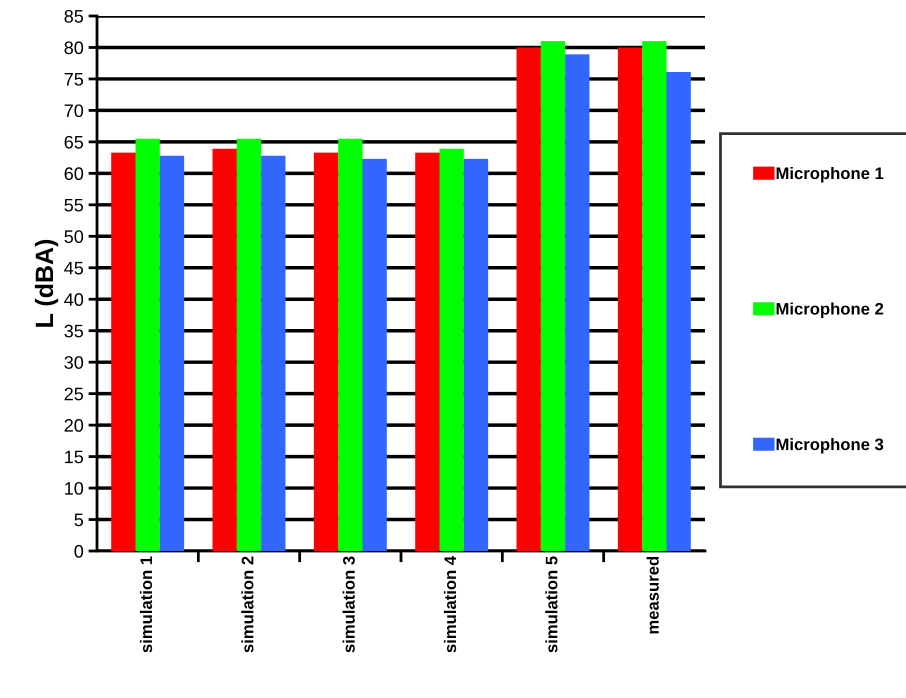 The width and height of the screenshot is (906, 698). What do you see at coordinates (450, 604) in the screenshot?
I see `x-tick-label: simulation 4` at bounding box center [450, 604].